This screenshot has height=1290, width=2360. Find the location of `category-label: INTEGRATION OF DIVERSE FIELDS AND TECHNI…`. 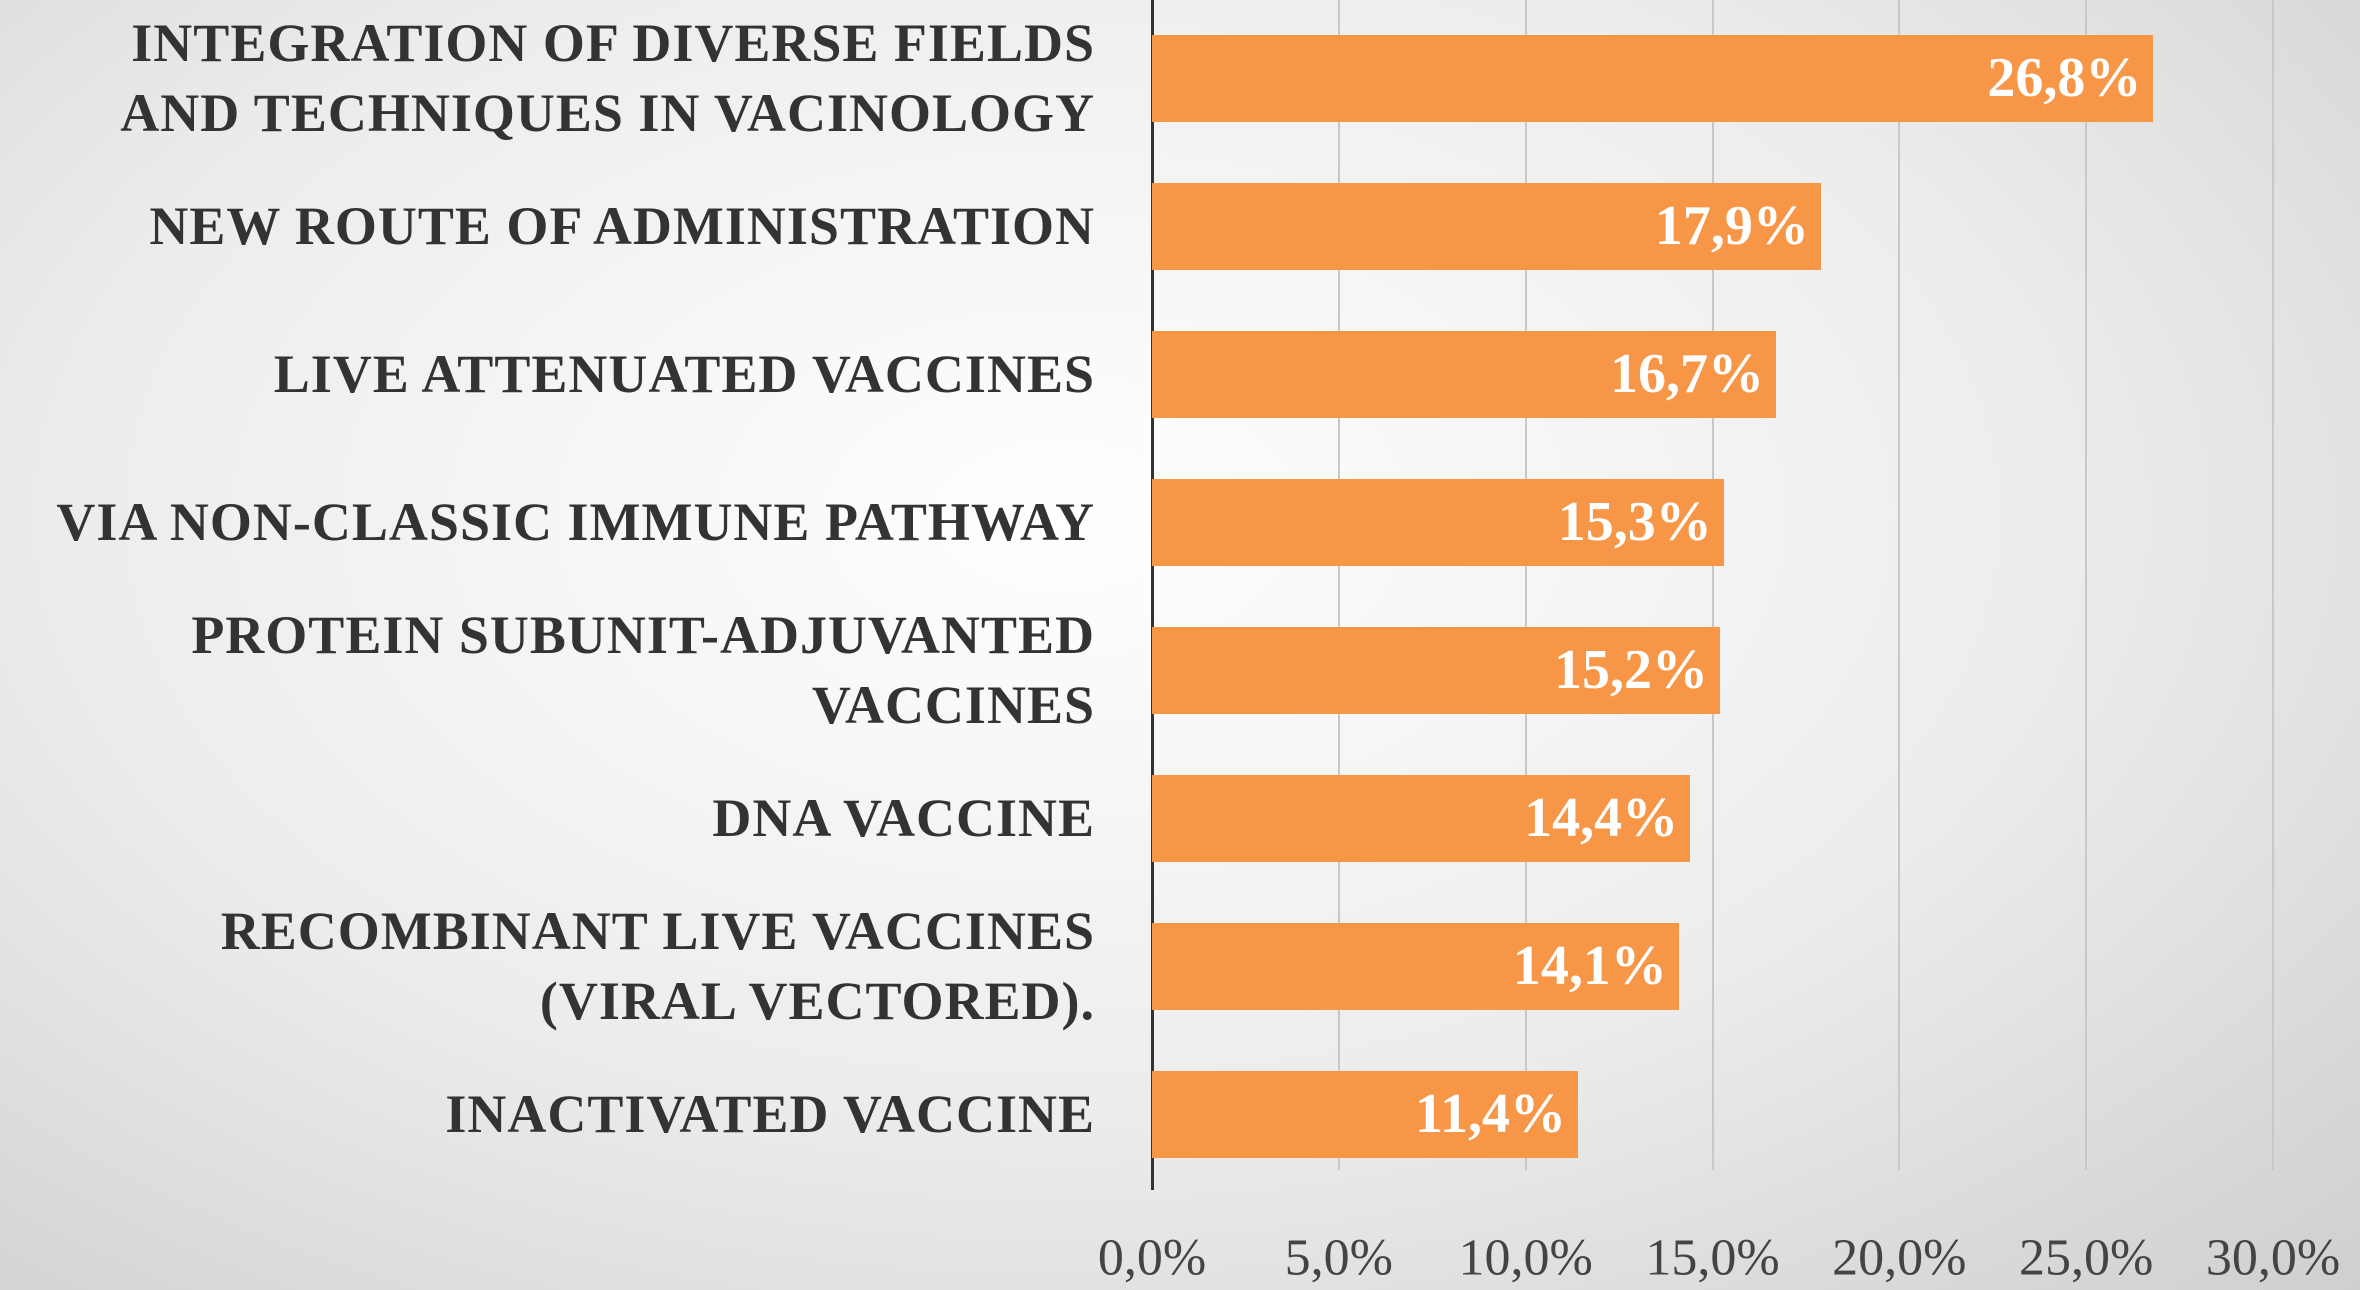

category-label: INTEGRATION OF DIVERSE FIELDS AND TECHNI… is located at coordinates (607, 78).